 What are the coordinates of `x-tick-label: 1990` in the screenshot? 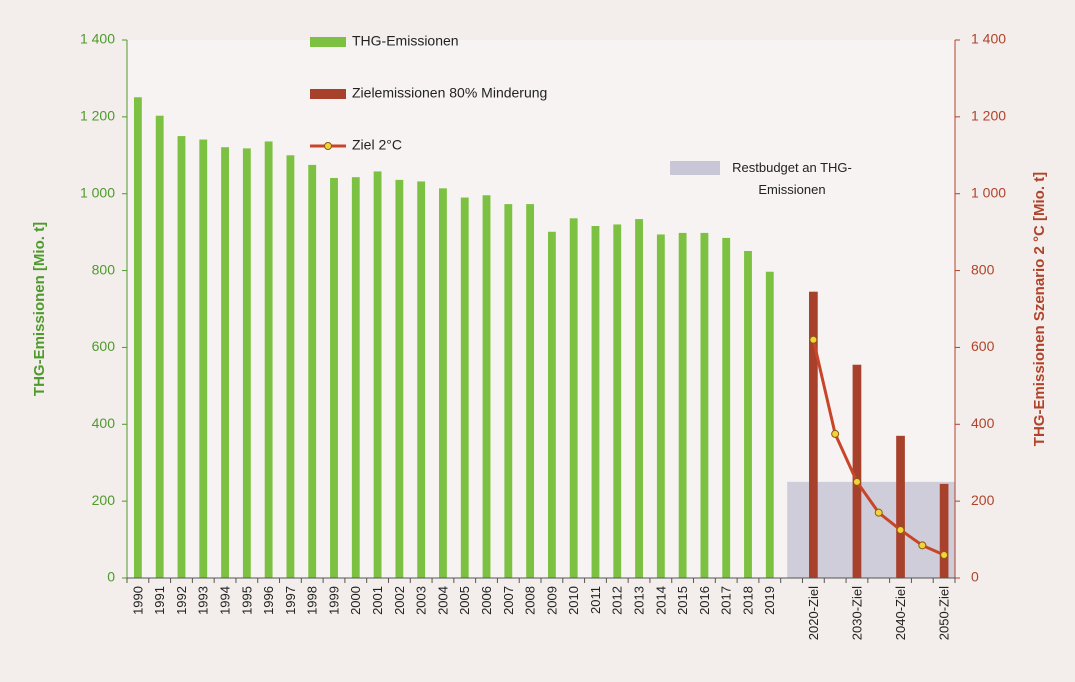 It's located at (137, 600).